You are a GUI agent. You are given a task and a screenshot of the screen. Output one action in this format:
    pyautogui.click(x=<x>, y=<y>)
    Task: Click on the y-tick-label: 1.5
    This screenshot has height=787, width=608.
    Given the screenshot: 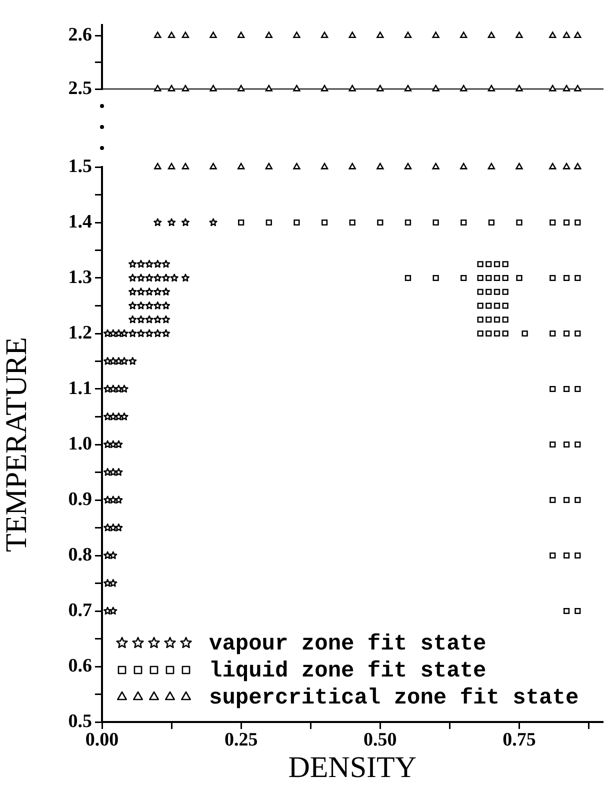 What is the action you would take?
    pyautogui.click(x=80, y=166)
    